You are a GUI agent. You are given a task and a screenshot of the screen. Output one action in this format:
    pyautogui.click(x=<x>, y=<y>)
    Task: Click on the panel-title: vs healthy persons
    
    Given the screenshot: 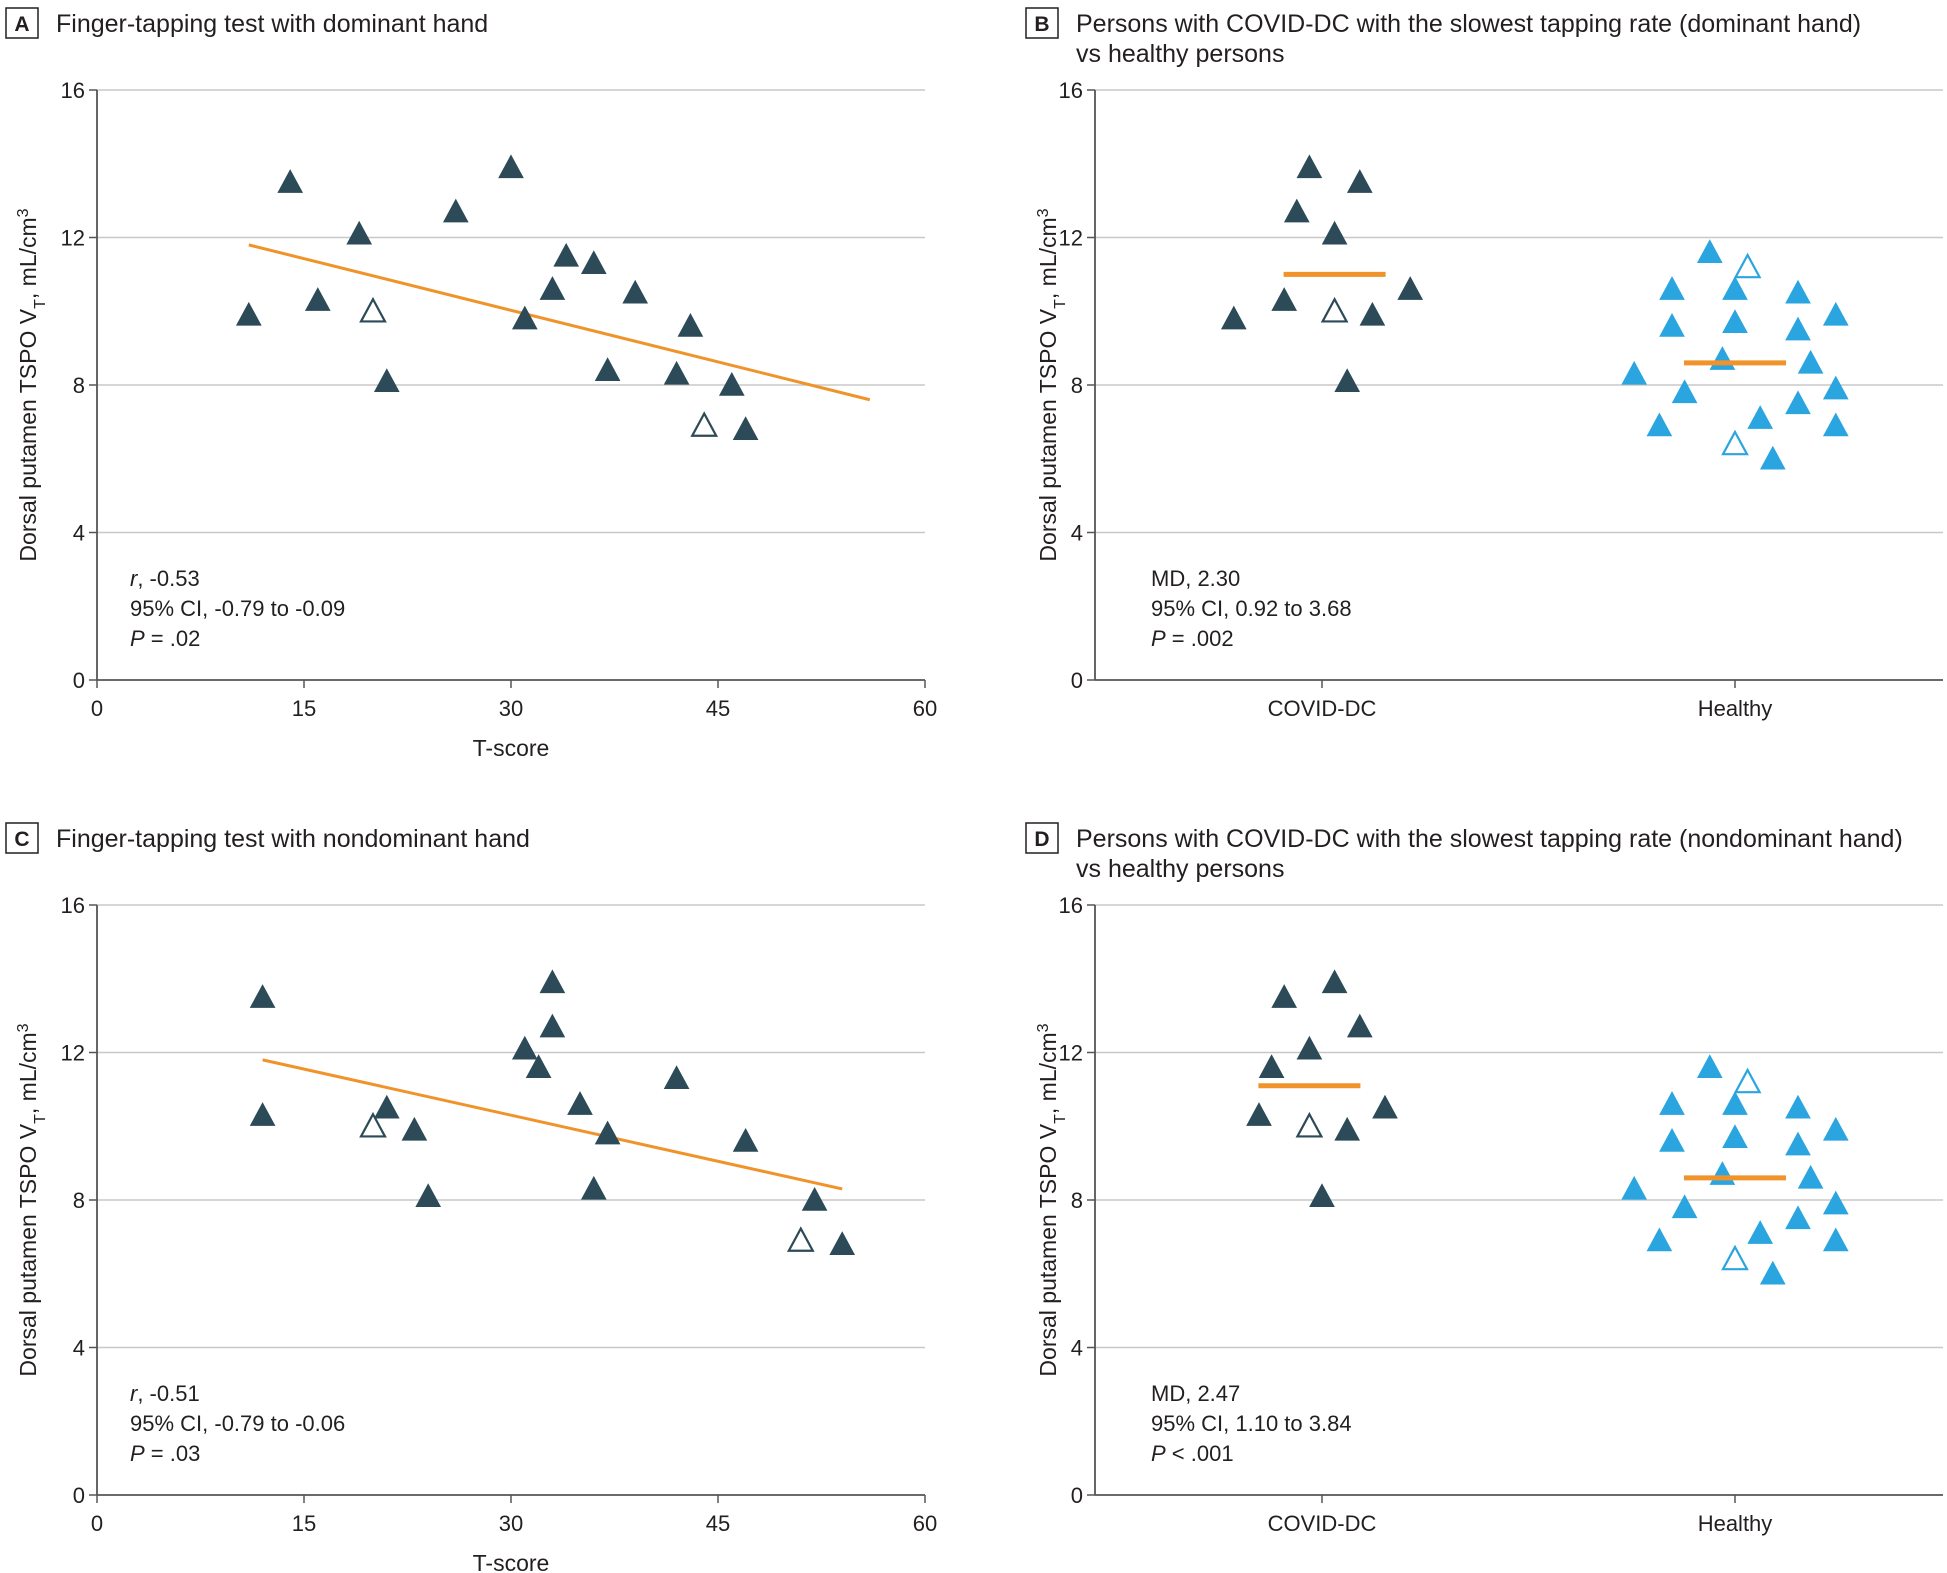 What is the action you would take?
    pyautogui.click(x=1180, y=869)
    